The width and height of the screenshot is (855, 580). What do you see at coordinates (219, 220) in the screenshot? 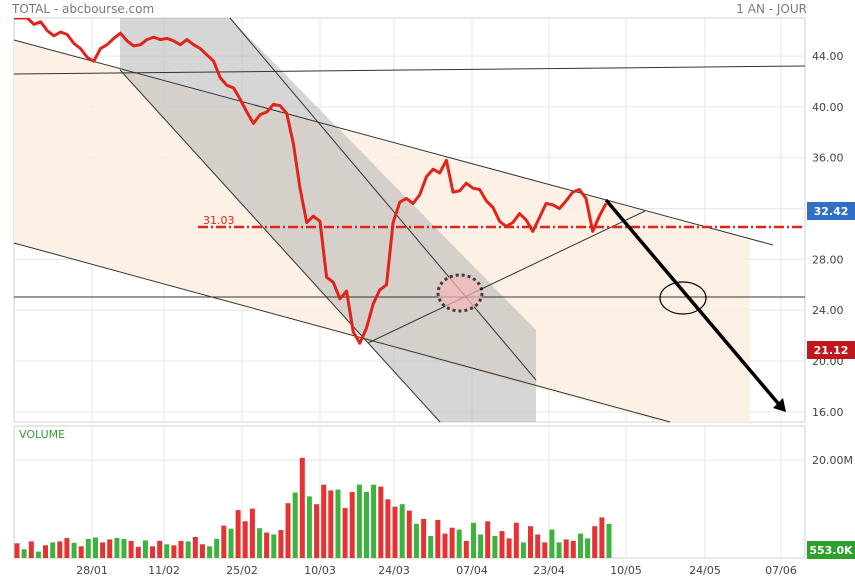
I see `reference-line-label: 31.03` at bounding box center [219, 220].